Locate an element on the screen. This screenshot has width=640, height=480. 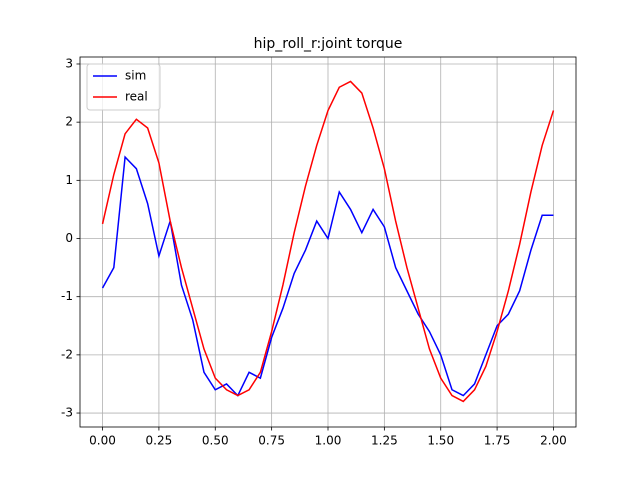
legend-label: sim is located at coordinates (135, 76).